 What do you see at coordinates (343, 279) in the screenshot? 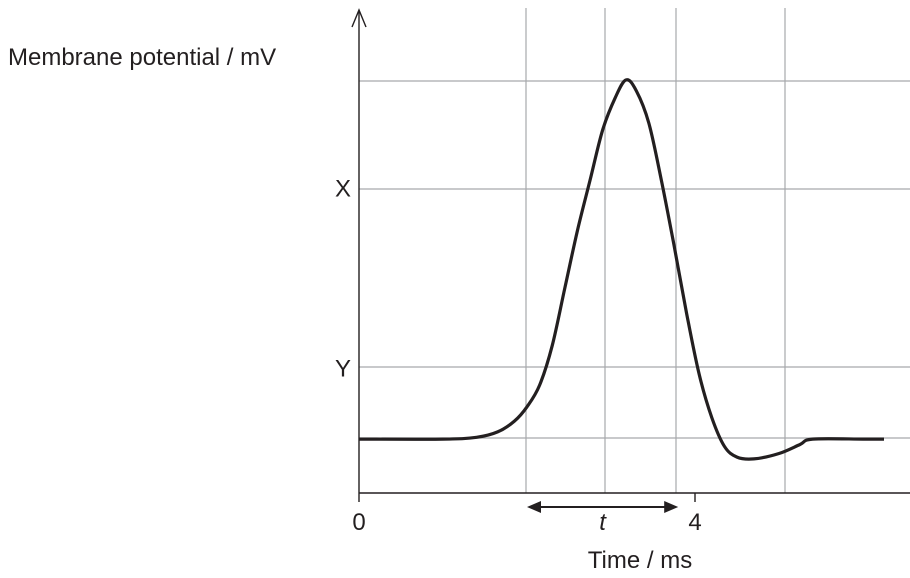
I see `y-ticks: XY` at bounding box center [343, 279].